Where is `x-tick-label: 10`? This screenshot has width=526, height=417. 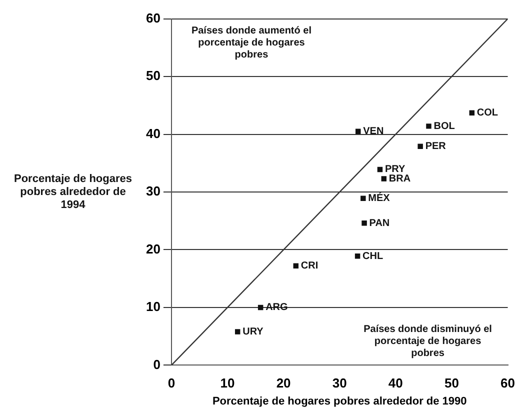 x-tick-label: 10 is located at coordinates (227, 383).